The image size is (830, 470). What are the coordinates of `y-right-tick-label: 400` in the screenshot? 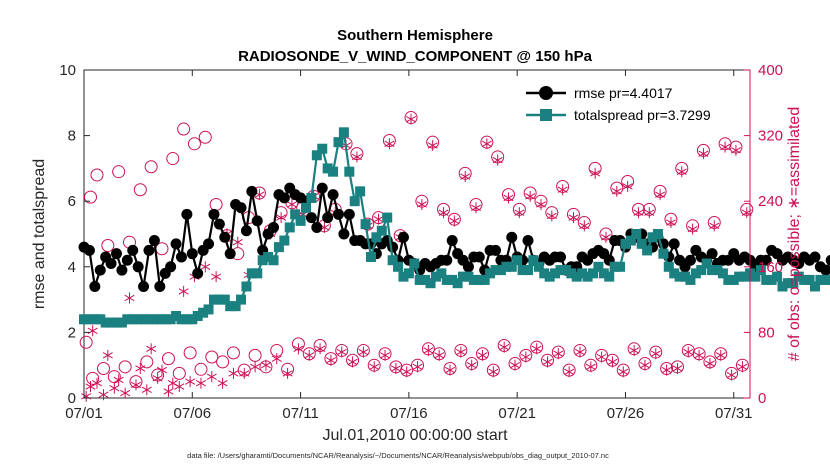 It's located at (770, 70).